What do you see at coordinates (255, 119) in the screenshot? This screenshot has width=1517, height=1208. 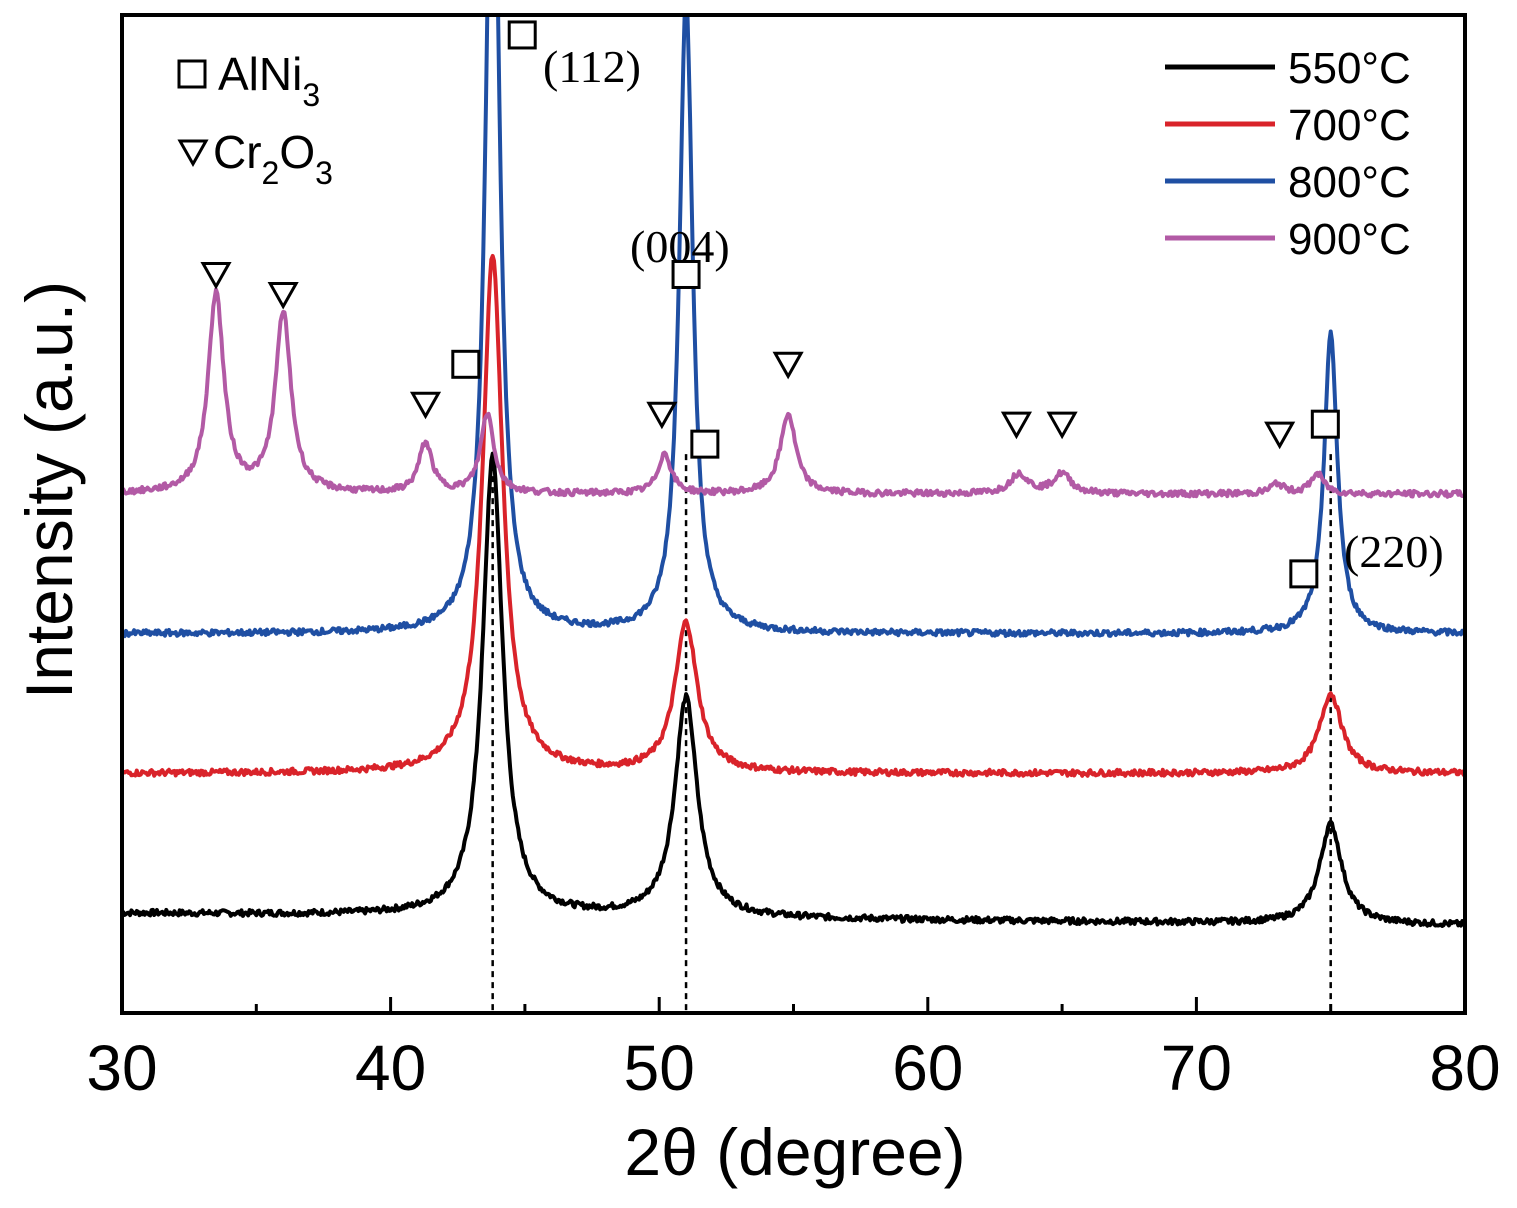 I see `phase-legend: AlNi3 Cr2O3` at bounding box center [255, 119].